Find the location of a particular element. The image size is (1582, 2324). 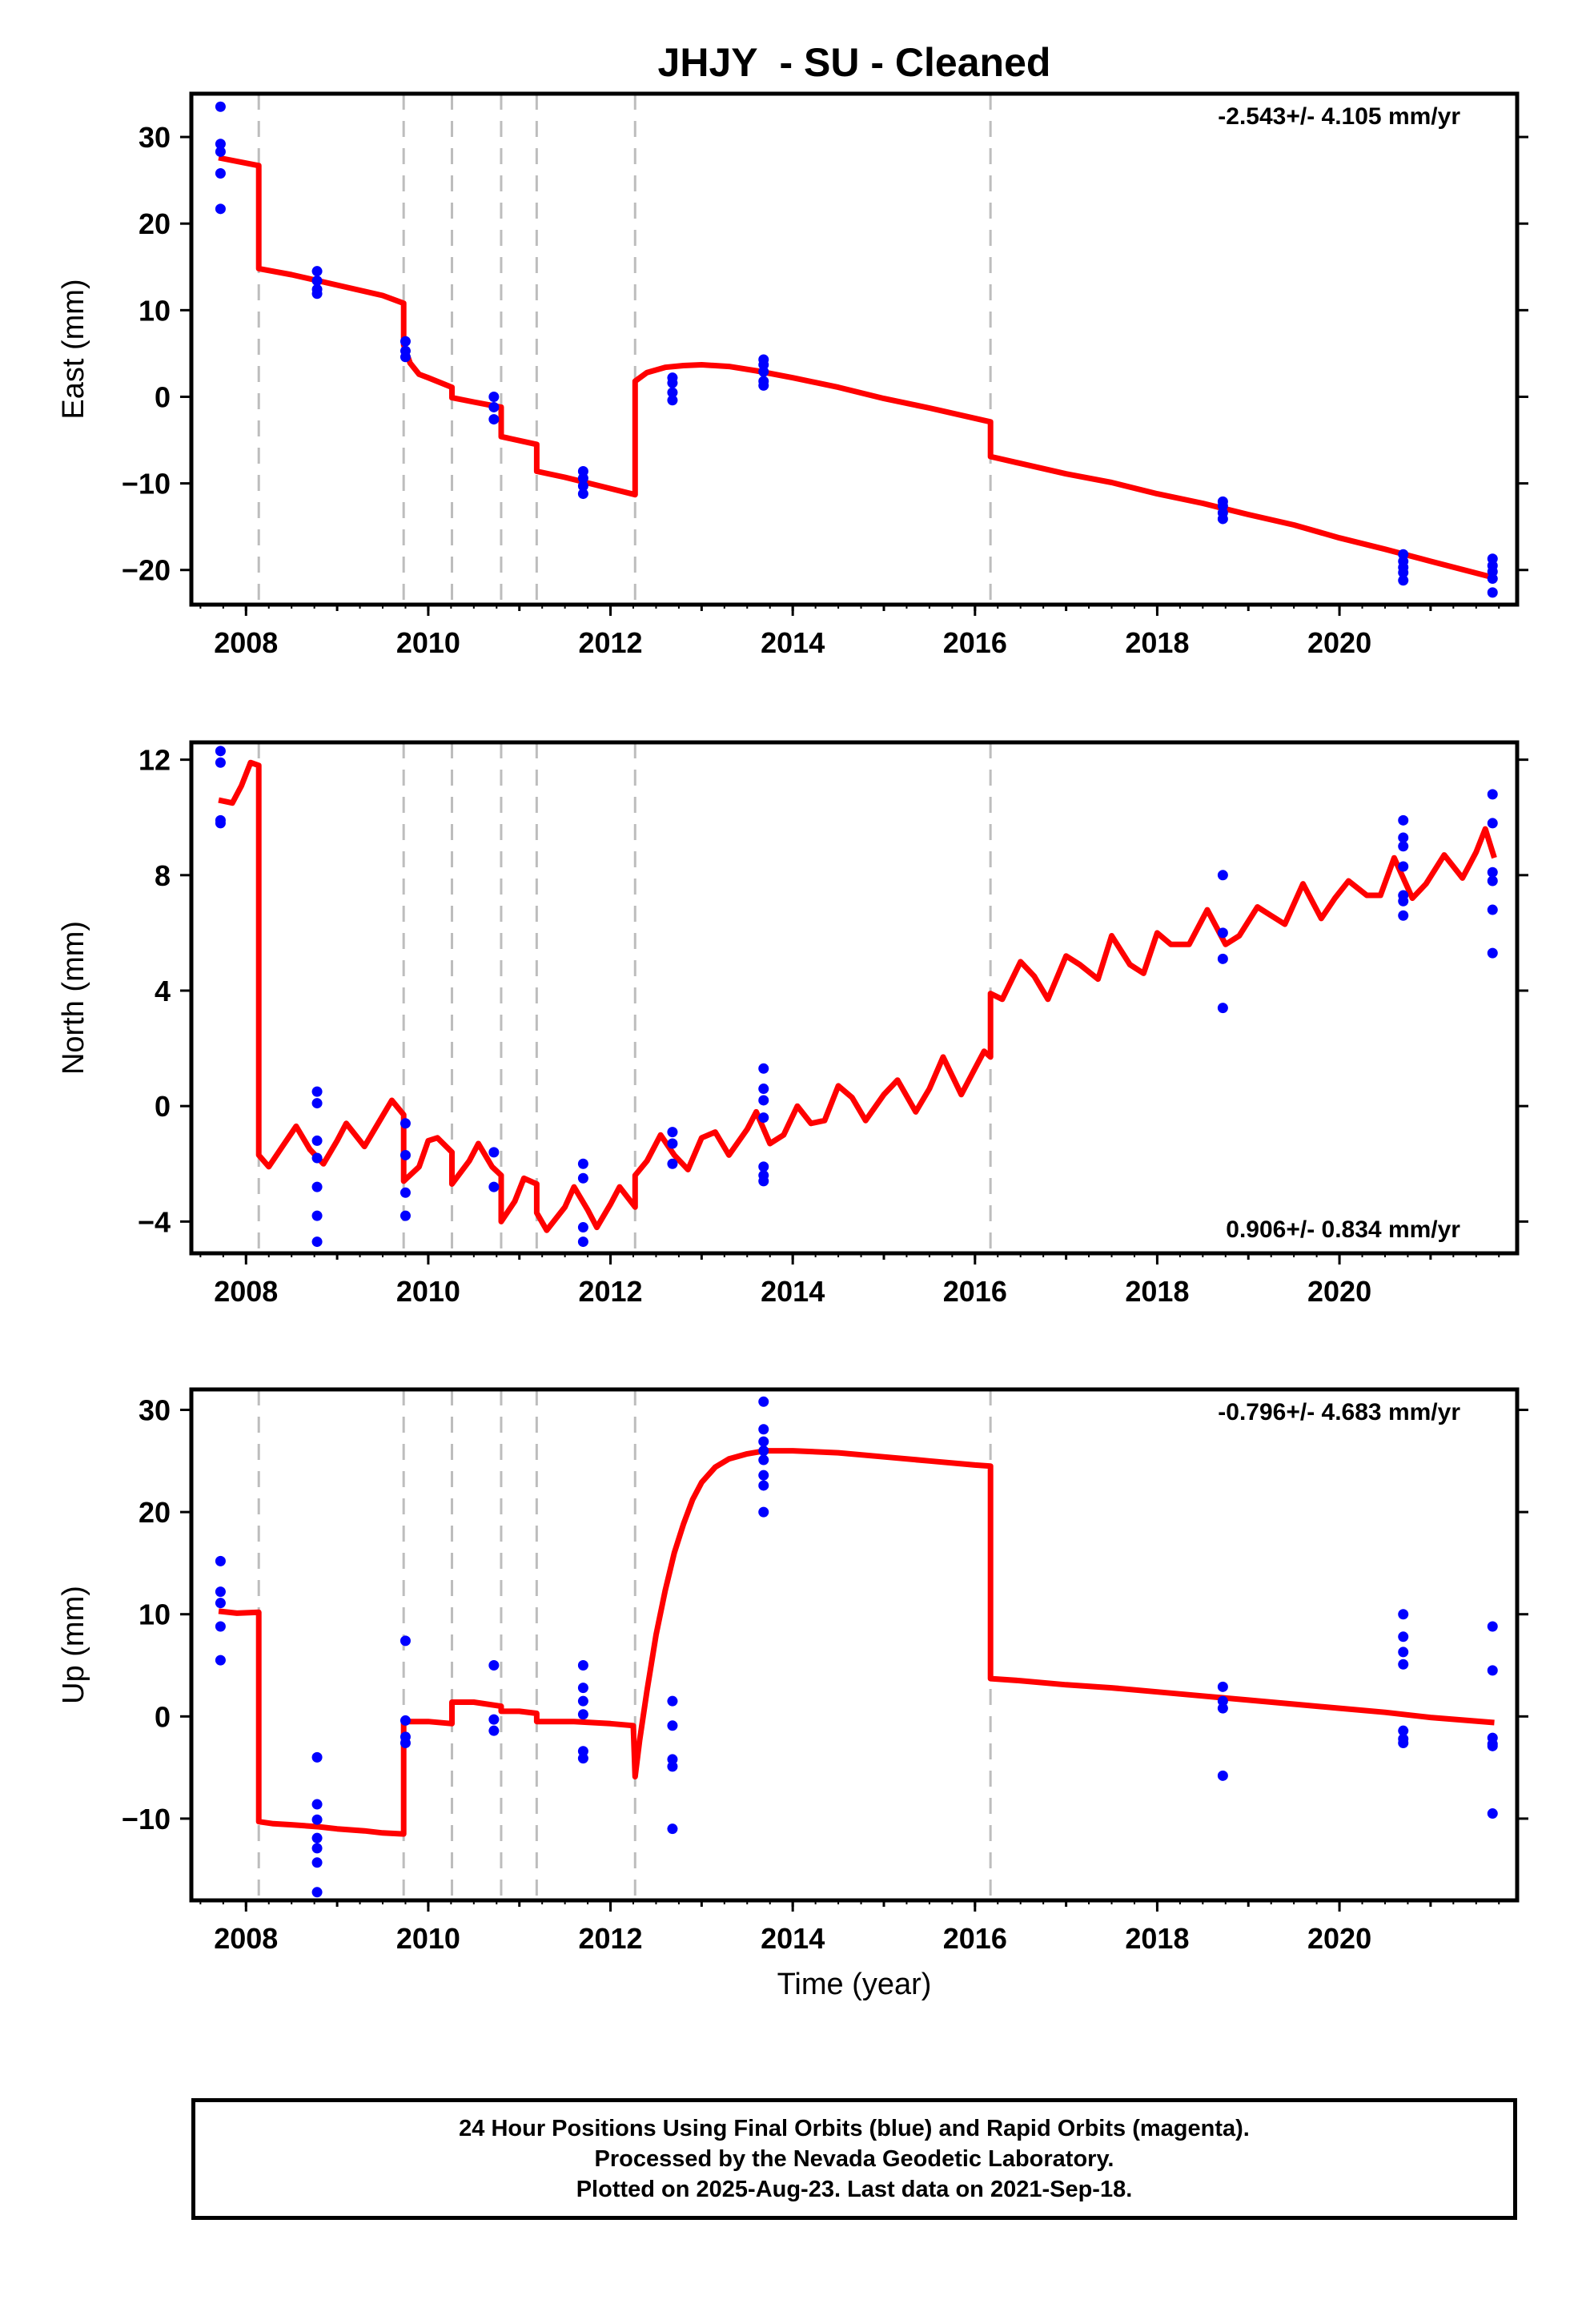

north-x-tick-label: 2012 is located at coordinates (610, 1291).